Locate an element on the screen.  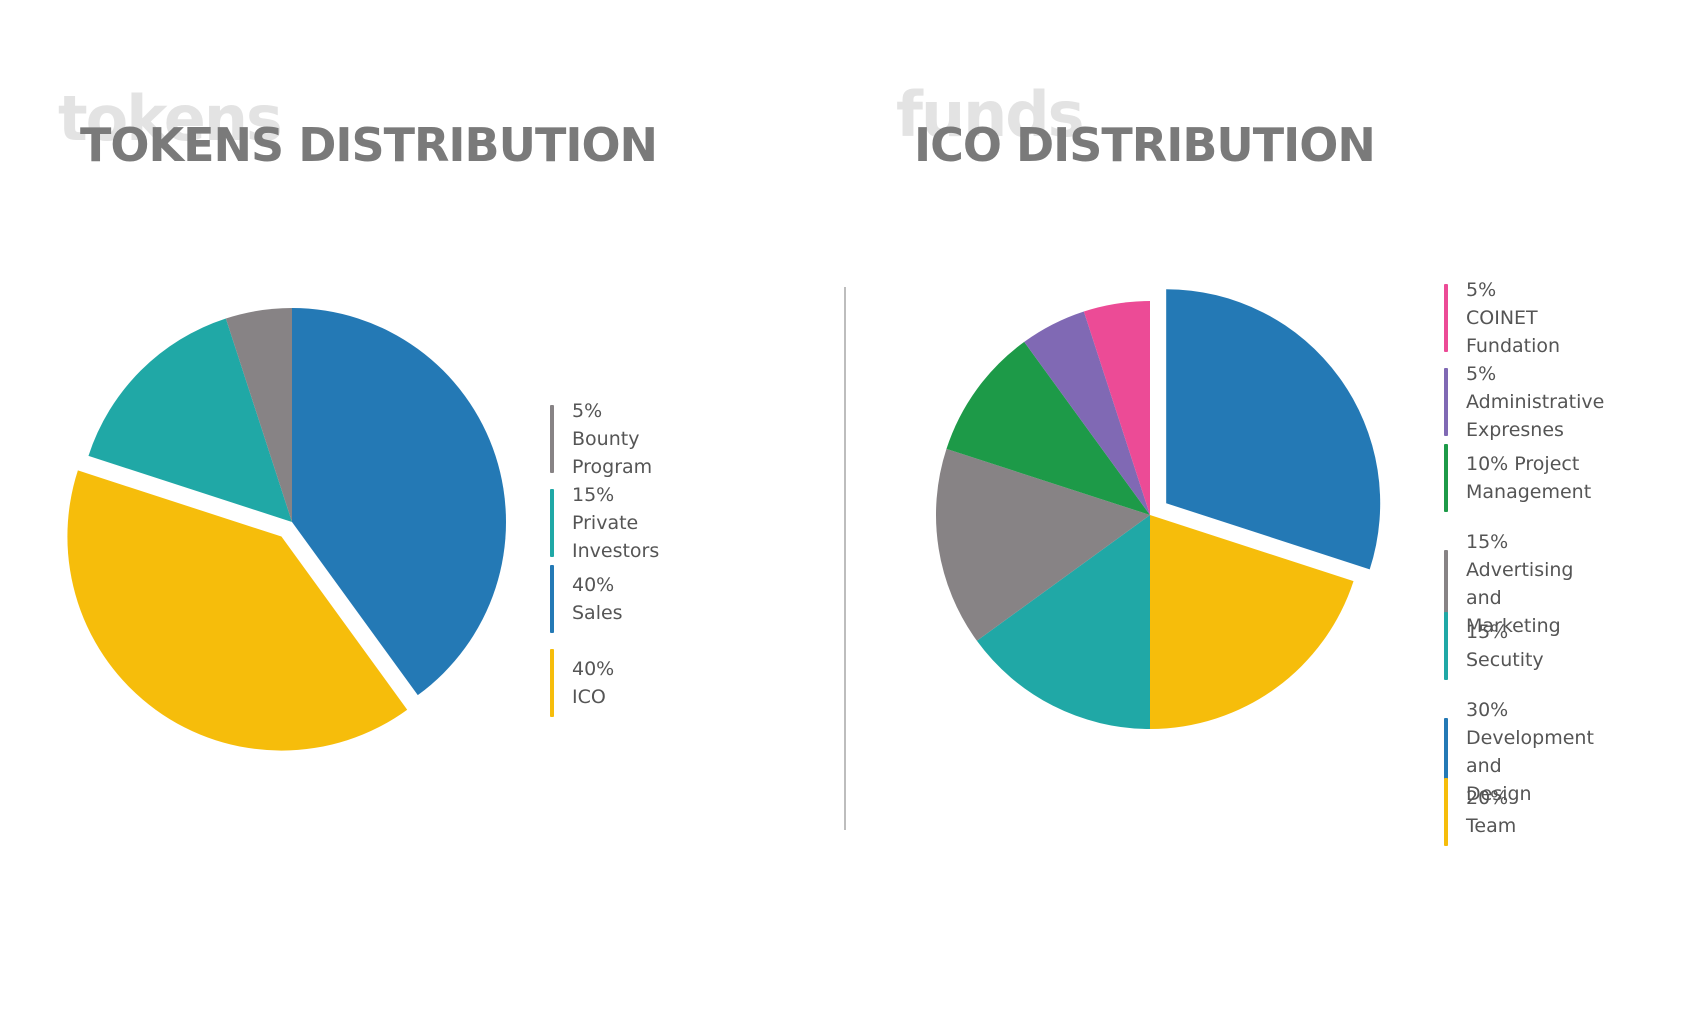
ico-pie-chart is located at coordinates (1165, 520).